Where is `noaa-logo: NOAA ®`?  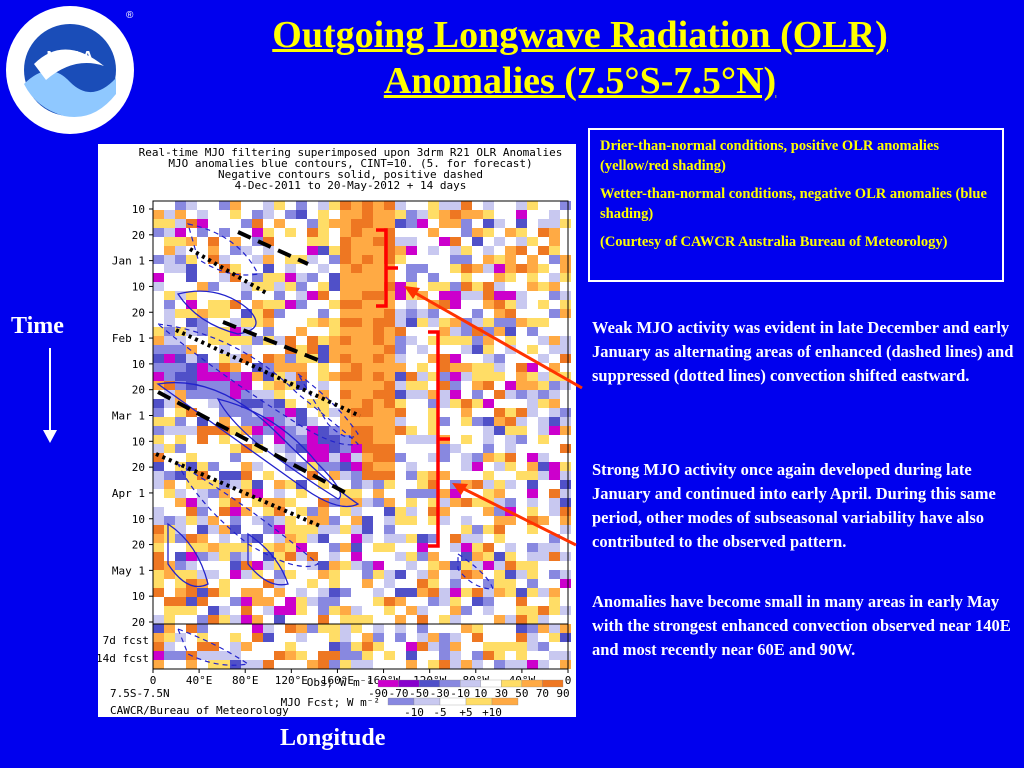 noaa-logo: NOAA ® is located at coordinates (70, 70).